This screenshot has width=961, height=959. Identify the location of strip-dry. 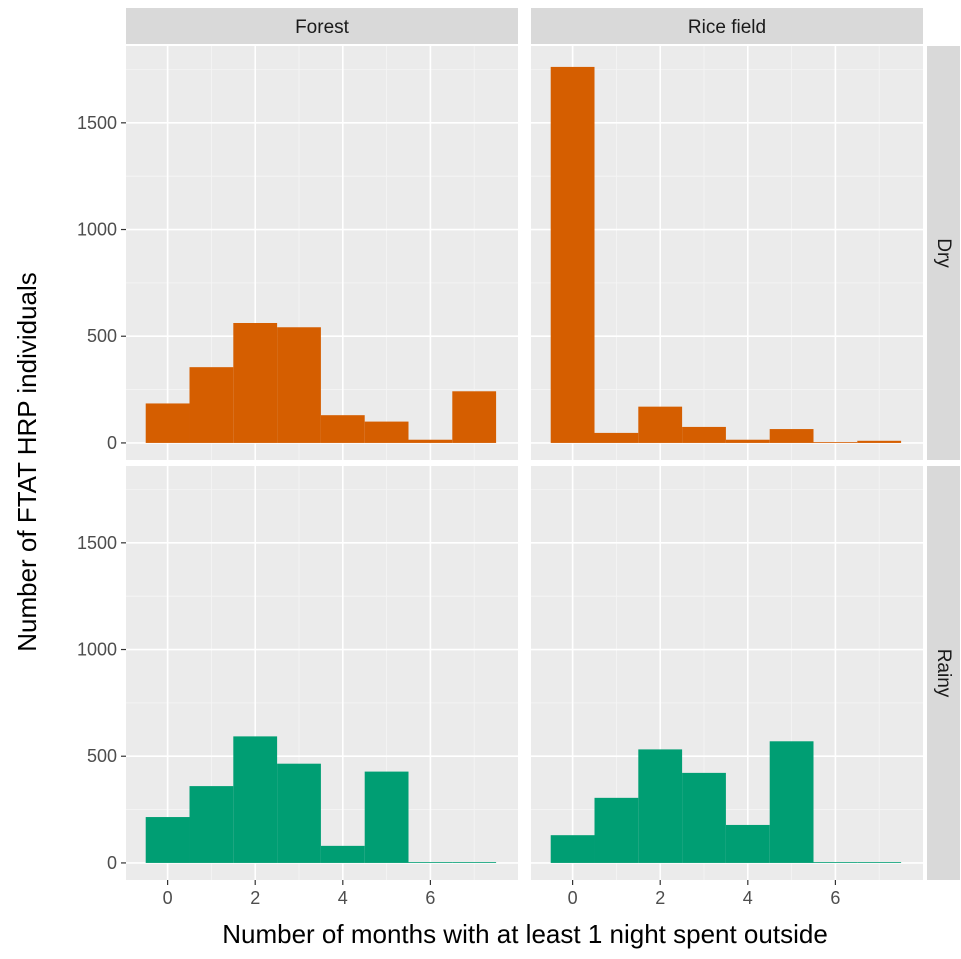
(943, 253).